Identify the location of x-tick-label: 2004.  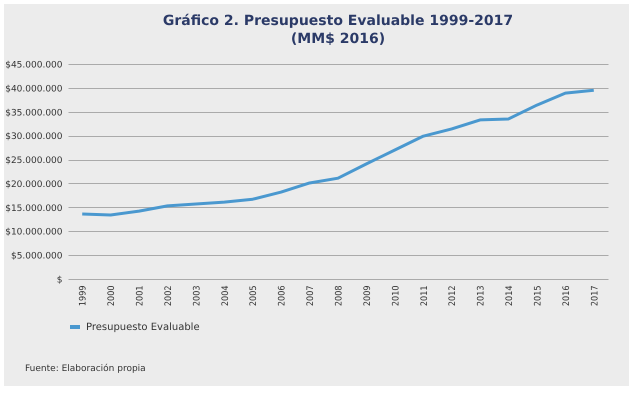
(225, 296).